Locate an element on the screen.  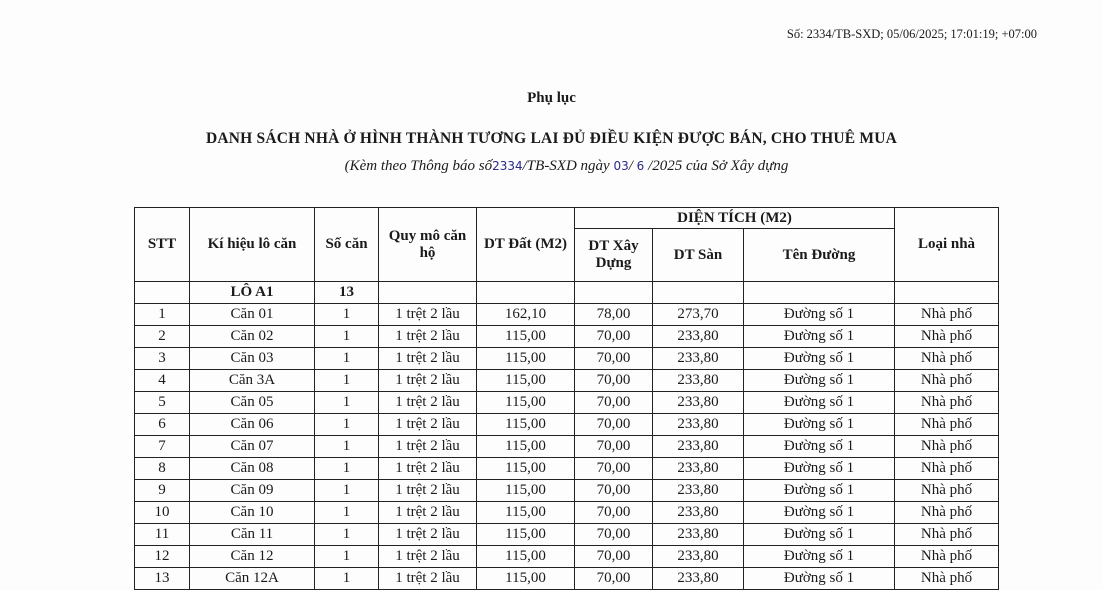
table-cell: Căn 06 is located at coordinates (252, 424).